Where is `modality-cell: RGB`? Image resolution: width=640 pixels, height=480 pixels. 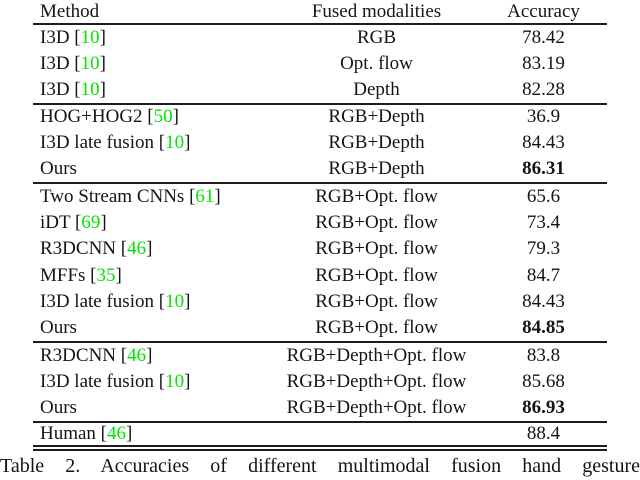 modality-cell: RGB is located at coordinates (376, 37).